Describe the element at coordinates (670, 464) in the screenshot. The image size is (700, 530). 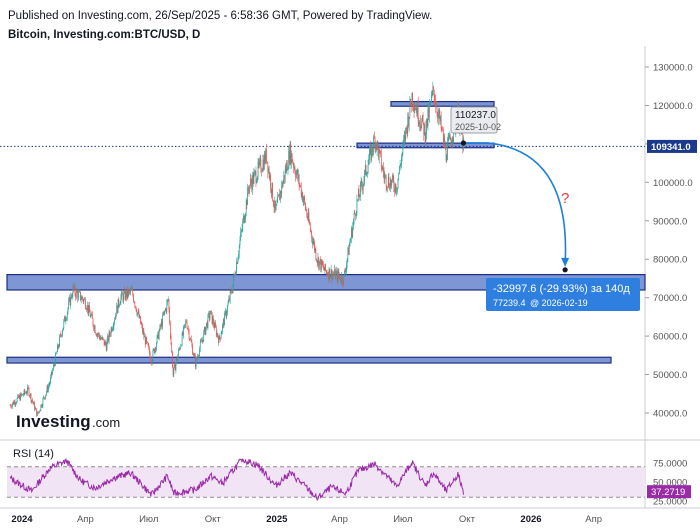
I see `rsi-tick-label: 75.0000` at that location.